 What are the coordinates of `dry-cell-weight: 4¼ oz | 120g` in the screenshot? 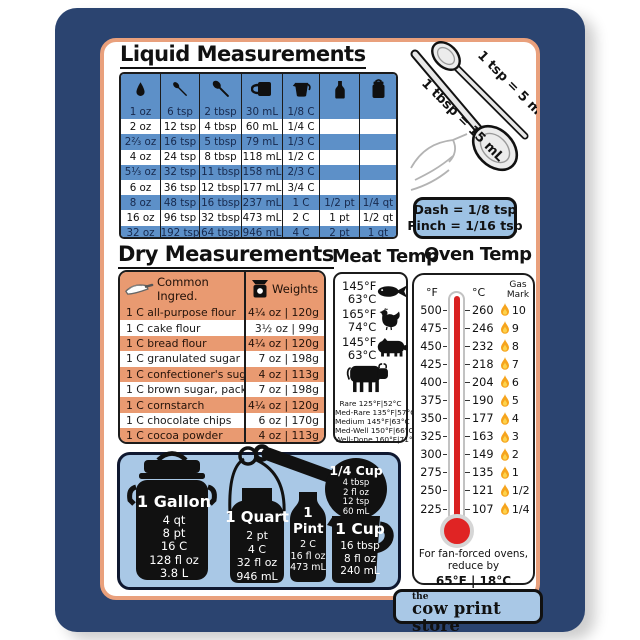 It's located at (283, 343).